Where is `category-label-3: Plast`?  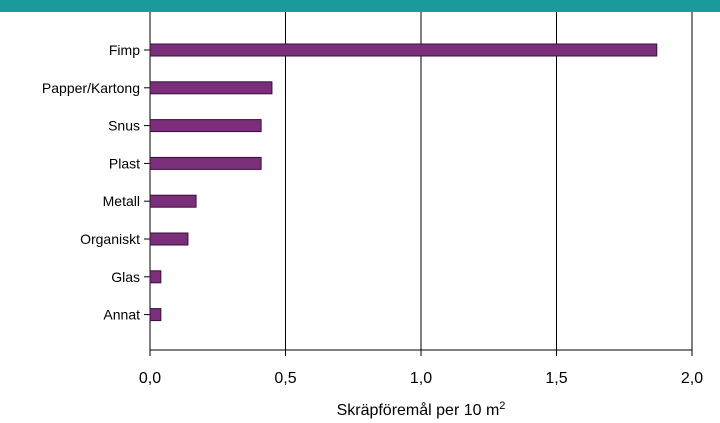
category-label-3: Plast is located at coordinates (124, 163).